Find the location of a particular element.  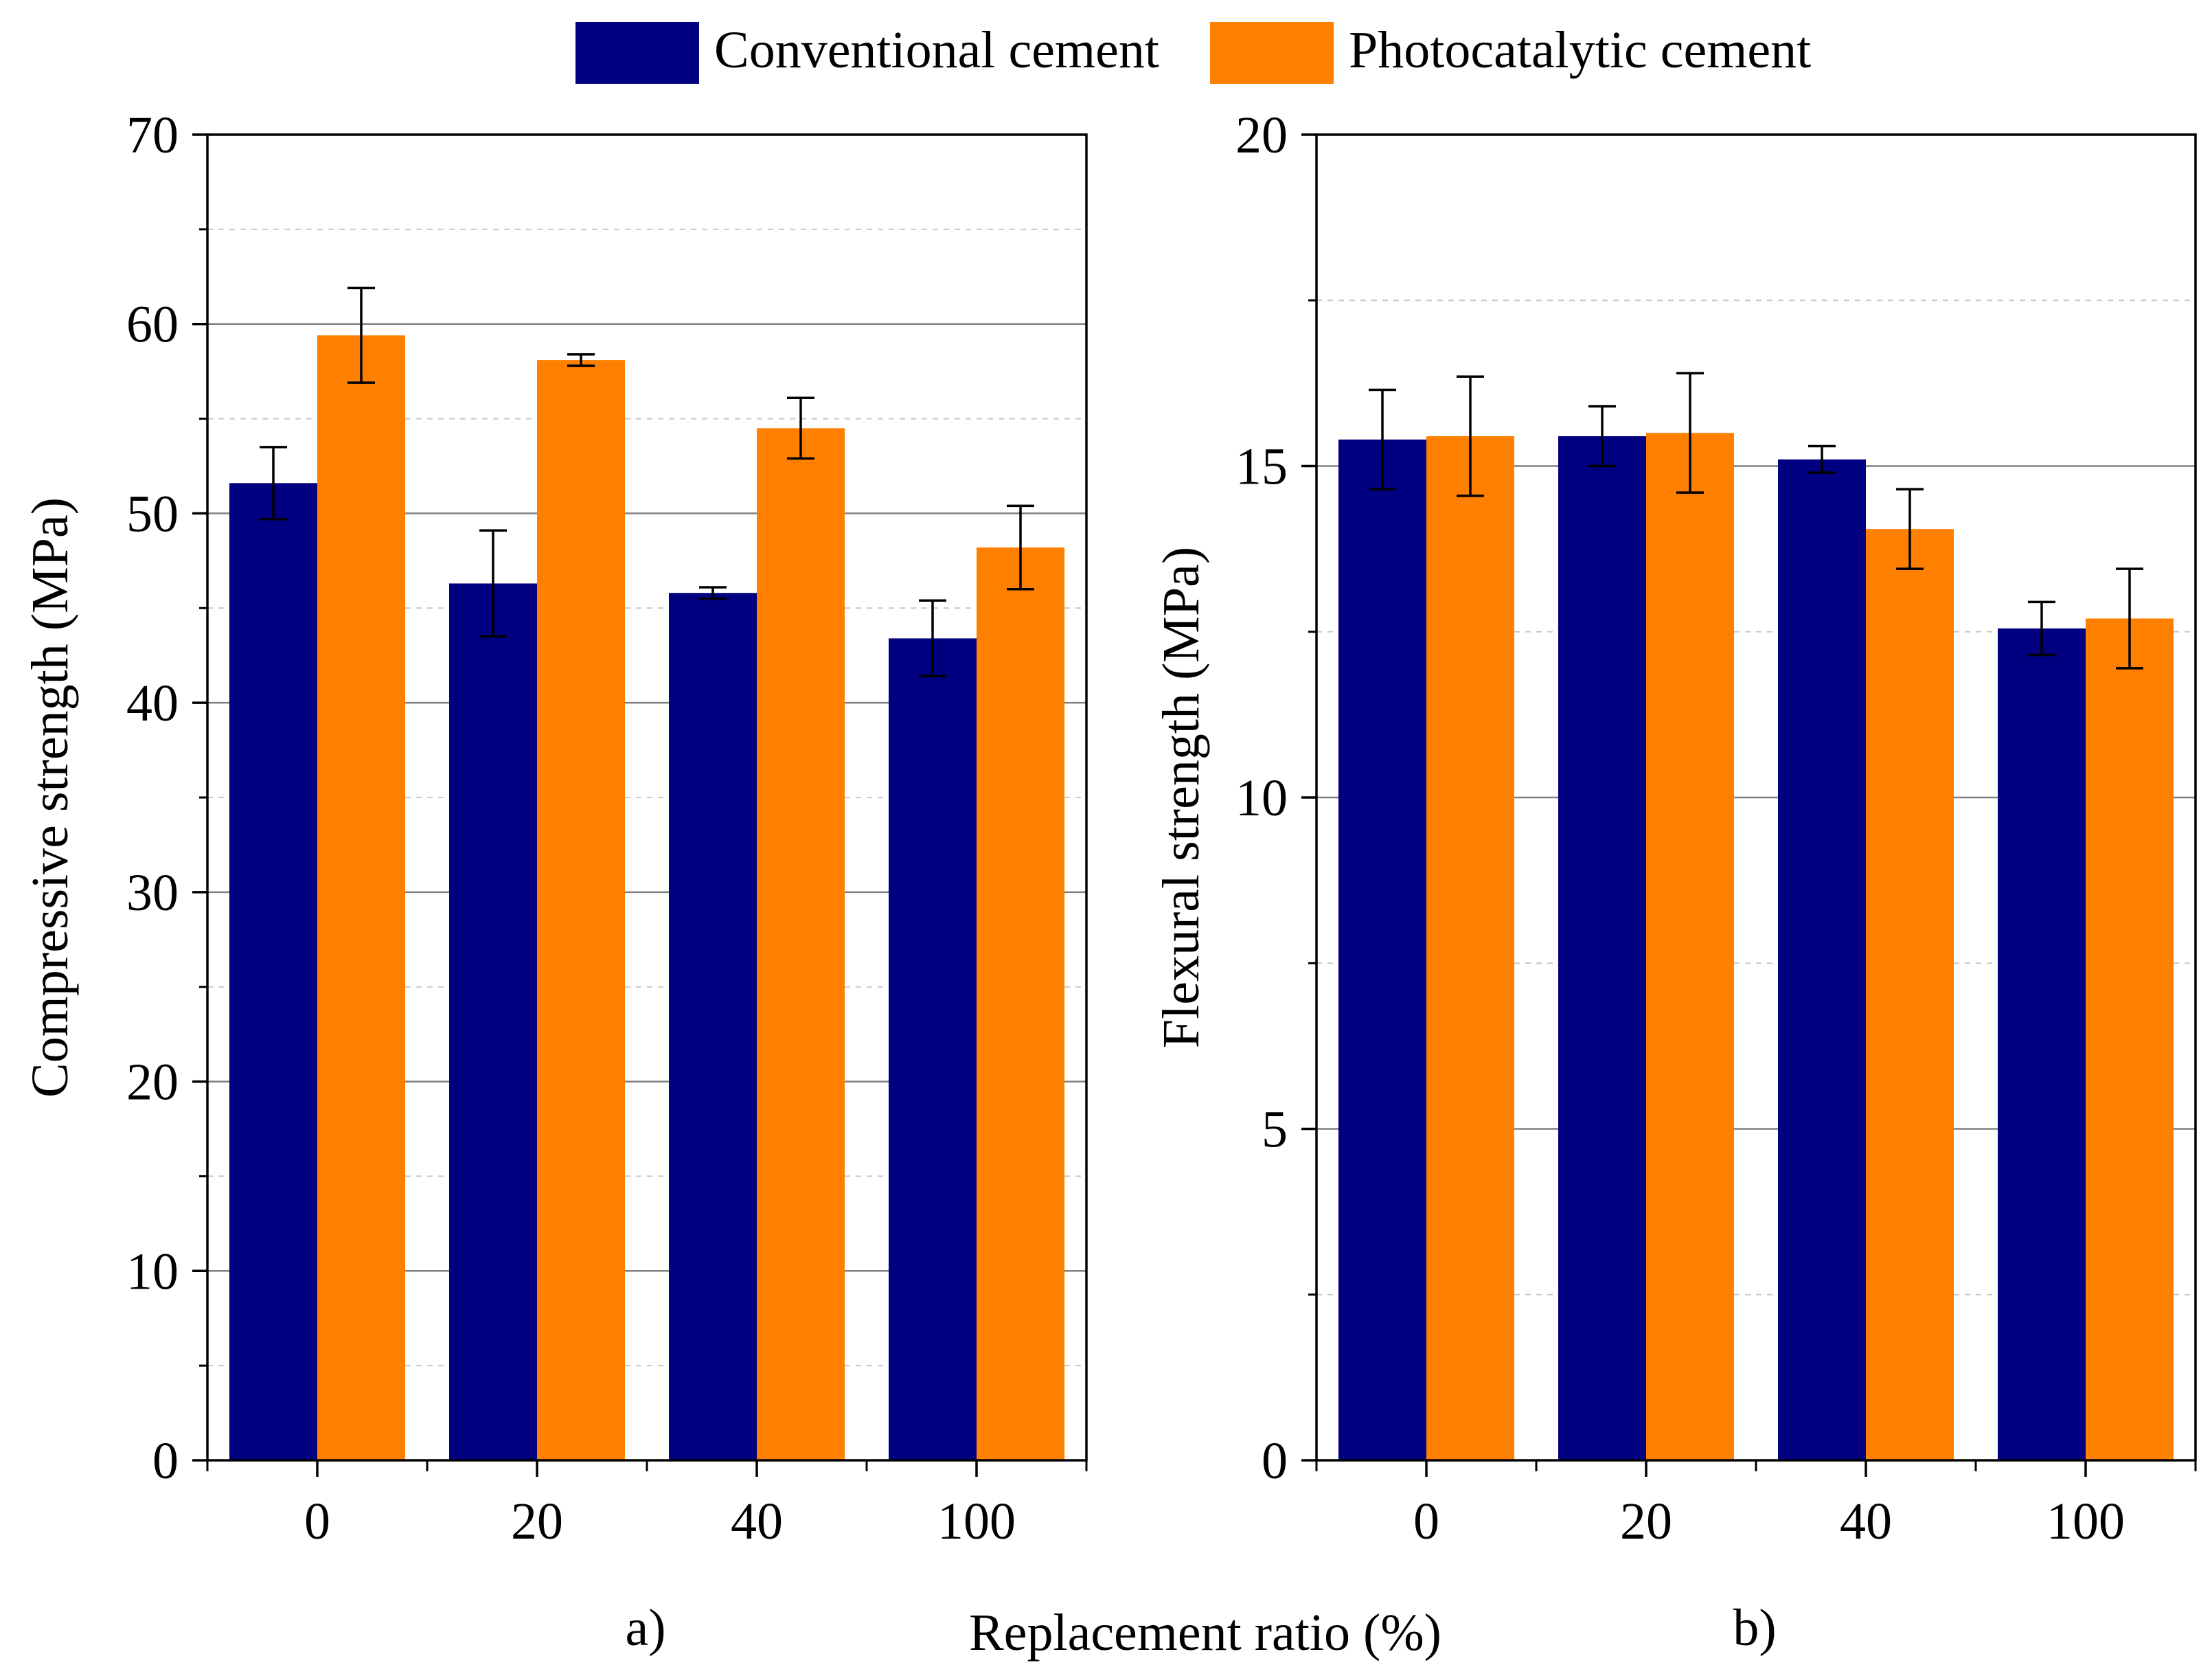

ytick-label: 5 is located at coordinates (1275, 1130).